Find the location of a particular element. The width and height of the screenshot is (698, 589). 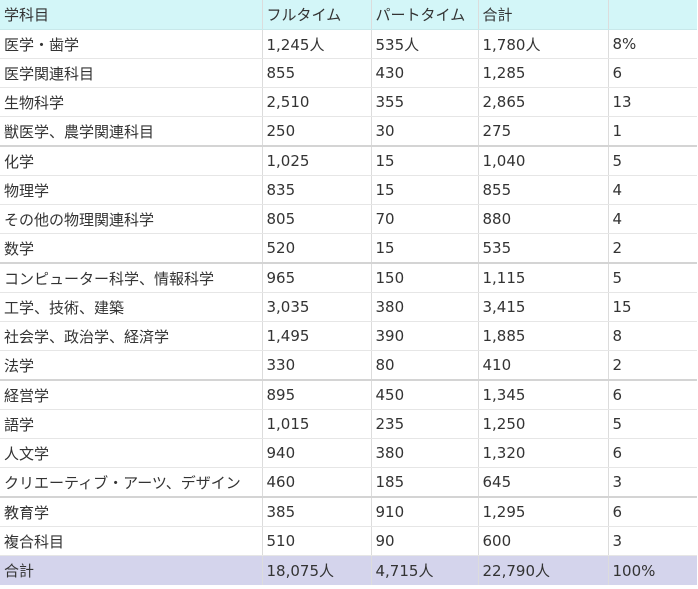

parttime-cell: 150 is located at coordinates (424, 277).